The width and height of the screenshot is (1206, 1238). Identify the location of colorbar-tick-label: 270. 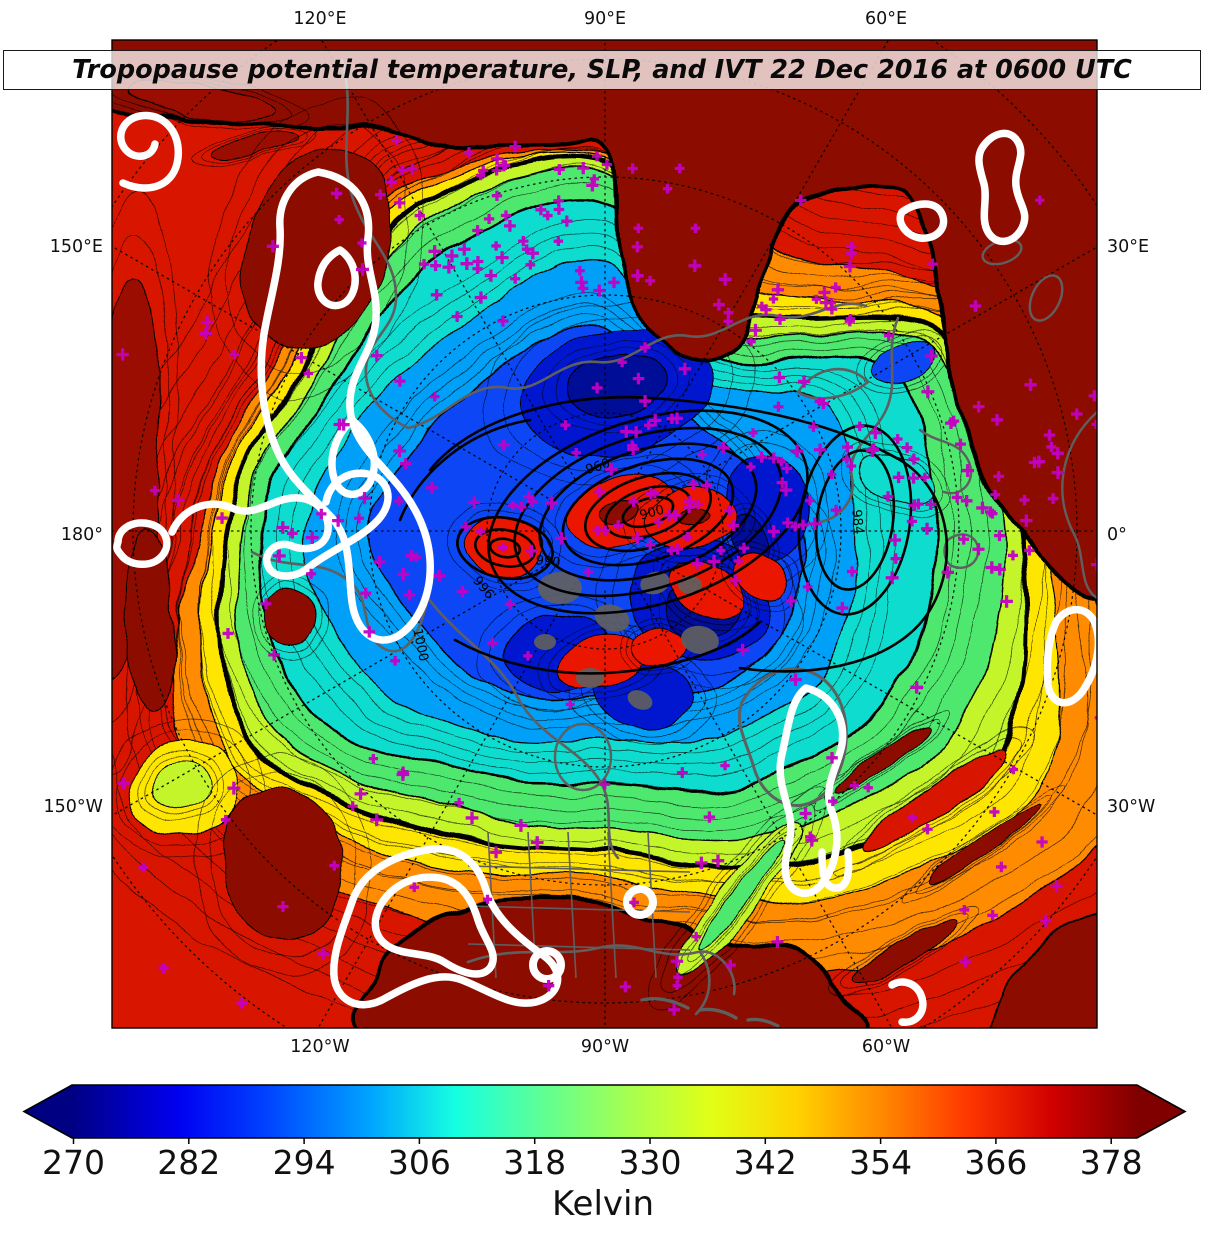
(73, 1162).